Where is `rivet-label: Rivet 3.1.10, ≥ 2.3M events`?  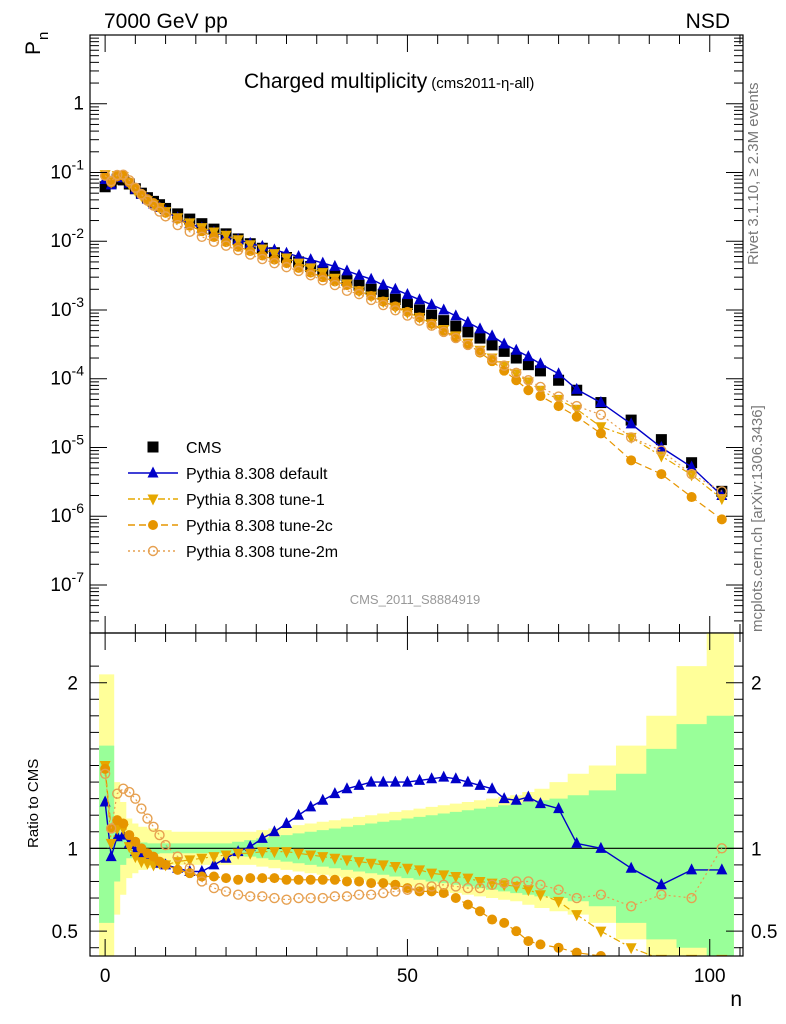 rivet-label: Rivet 3.1.10, ≥ 2.3M events is located at coordinates (753, 174).